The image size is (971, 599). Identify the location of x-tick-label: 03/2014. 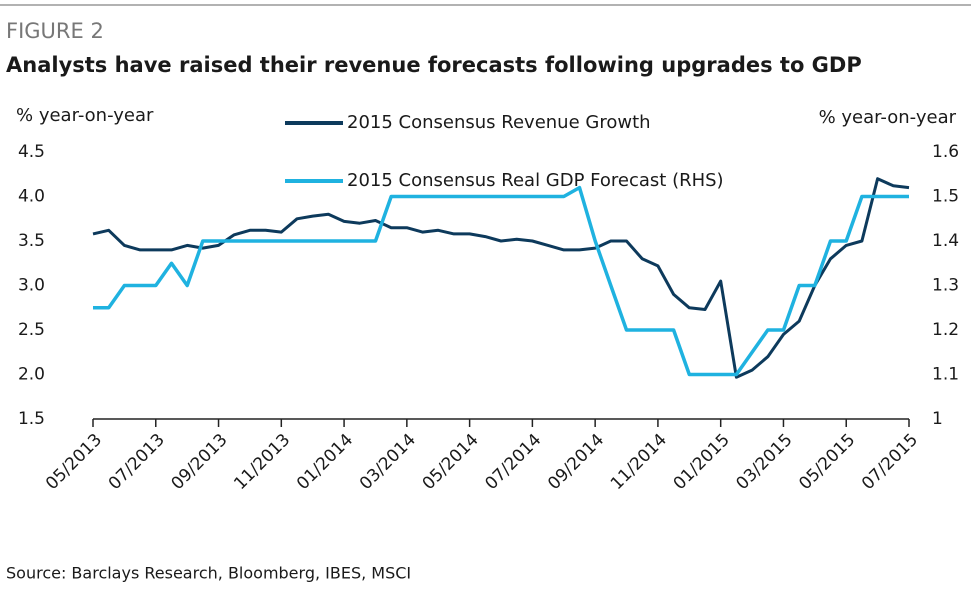
(388, 462).